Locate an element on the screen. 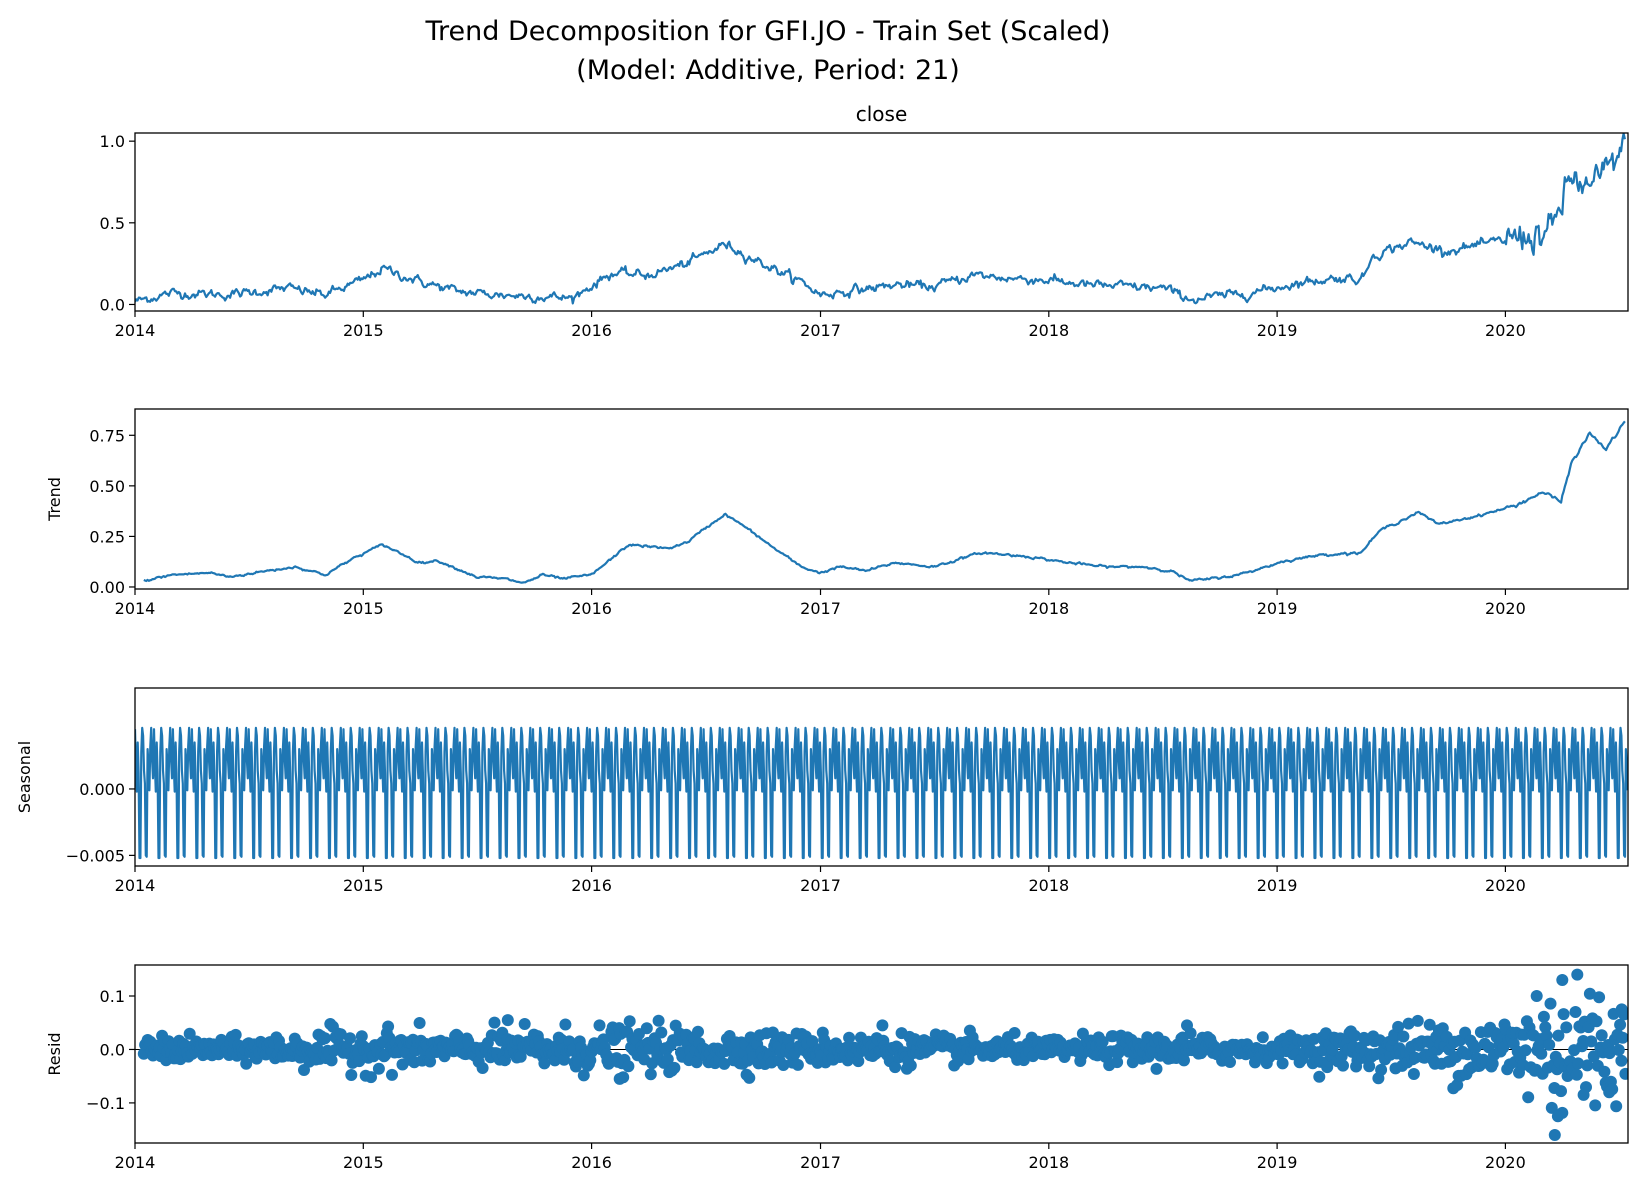 The width and height of the screenshot is (1639, 1191). y-tick-label: 0.0 is located at coordinates (112, 1049).